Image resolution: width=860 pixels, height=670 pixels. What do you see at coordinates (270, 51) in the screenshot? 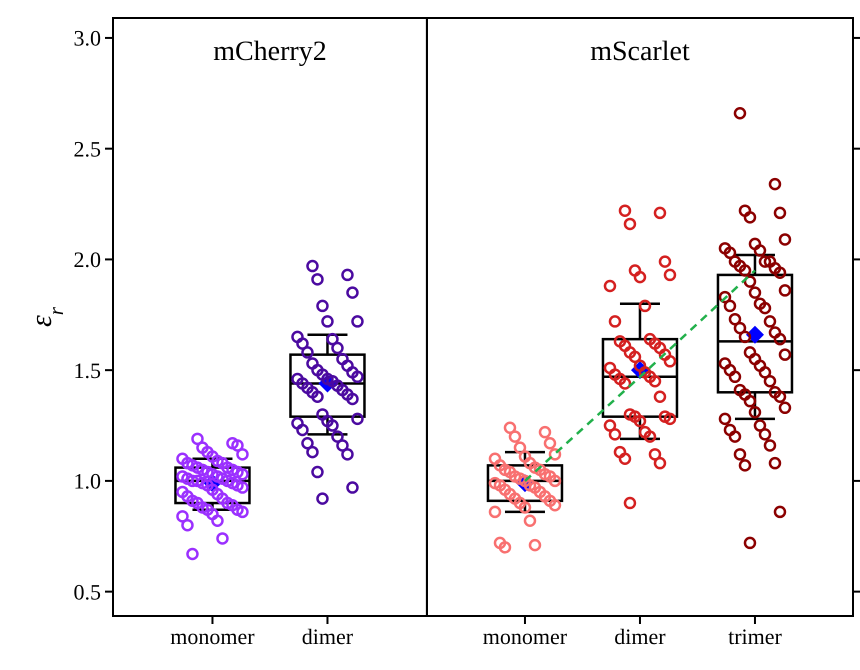
I see `text: mCherry2` at bounding box center [270, 51].